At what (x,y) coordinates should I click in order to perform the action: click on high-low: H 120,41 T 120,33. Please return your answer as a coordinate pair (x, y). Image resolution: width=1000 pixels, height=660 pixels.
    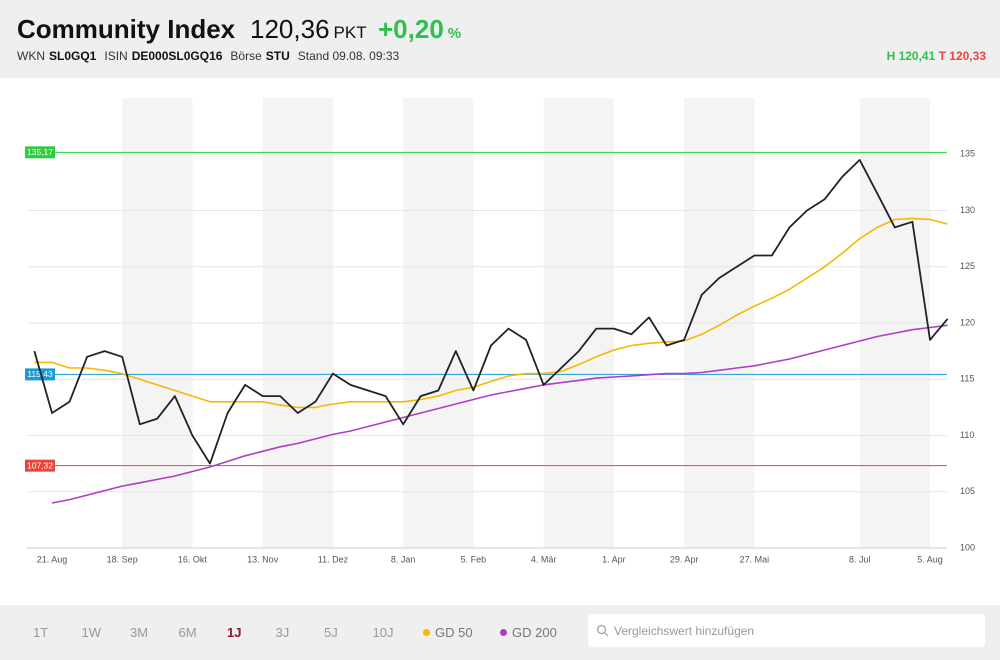
    Looking at the image, I should click on (936, 56).